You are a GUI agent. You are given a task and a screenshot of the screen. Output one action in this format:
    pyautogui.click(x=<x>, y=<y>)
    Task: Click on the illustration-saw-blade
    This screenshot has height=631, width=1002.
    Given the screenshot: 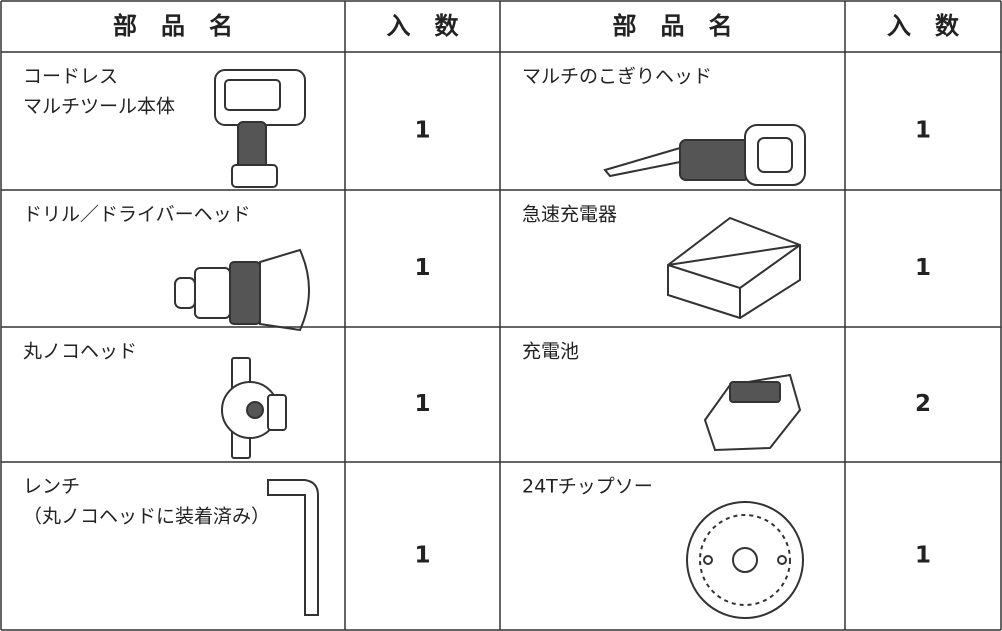 What is the action you would take?
    pyautogui.click(x=745, y=560)
    